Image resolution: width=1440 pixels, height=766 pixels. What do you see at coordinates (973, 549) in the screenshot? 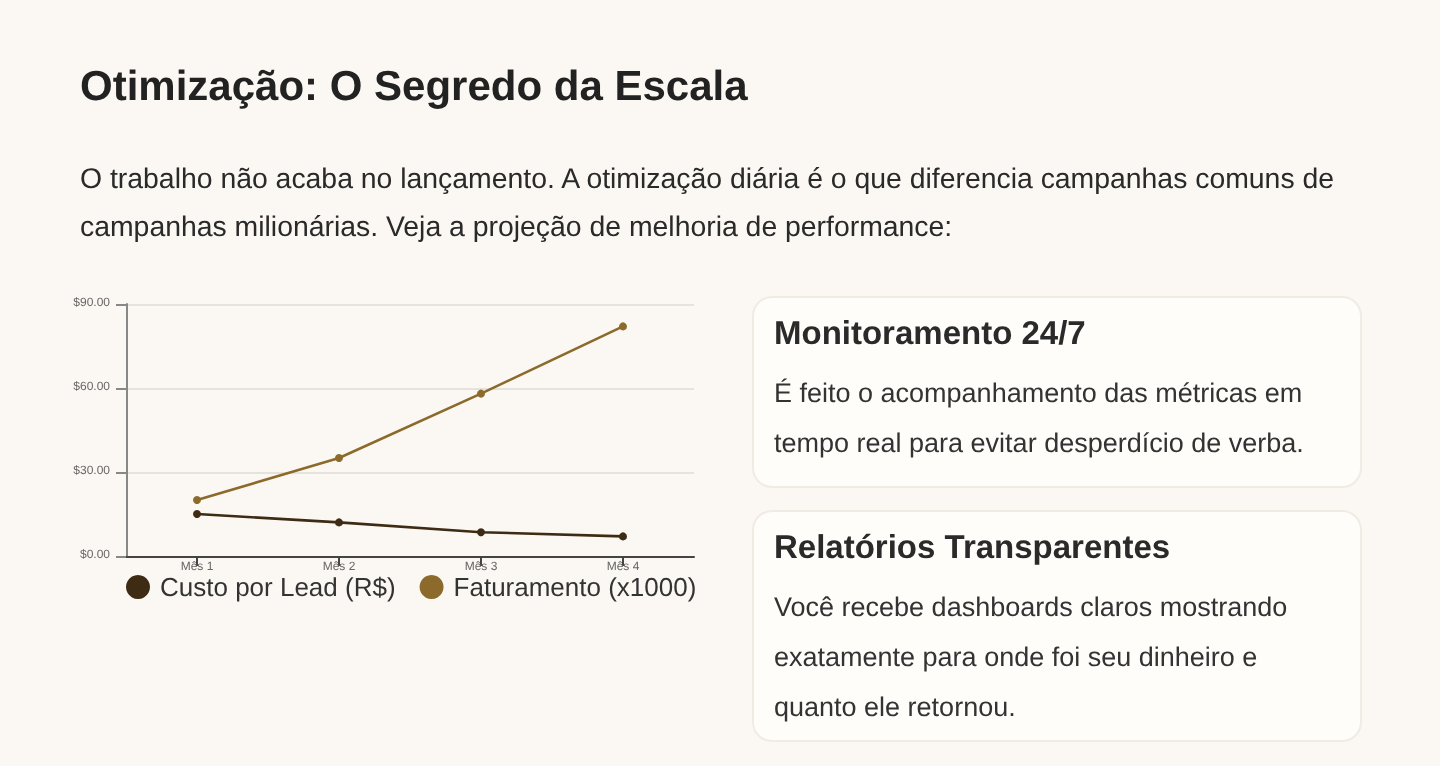
I see `text: Relatórios Transparentes` at bounding box center [973, 549].